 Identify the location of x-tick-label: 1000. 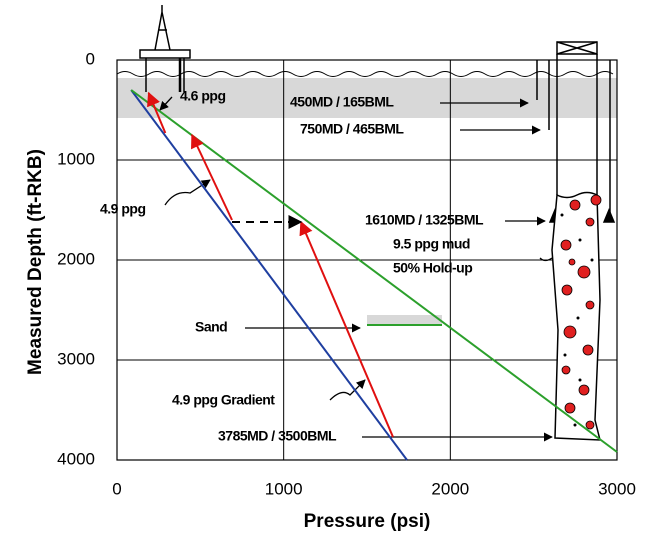
(284, 488).